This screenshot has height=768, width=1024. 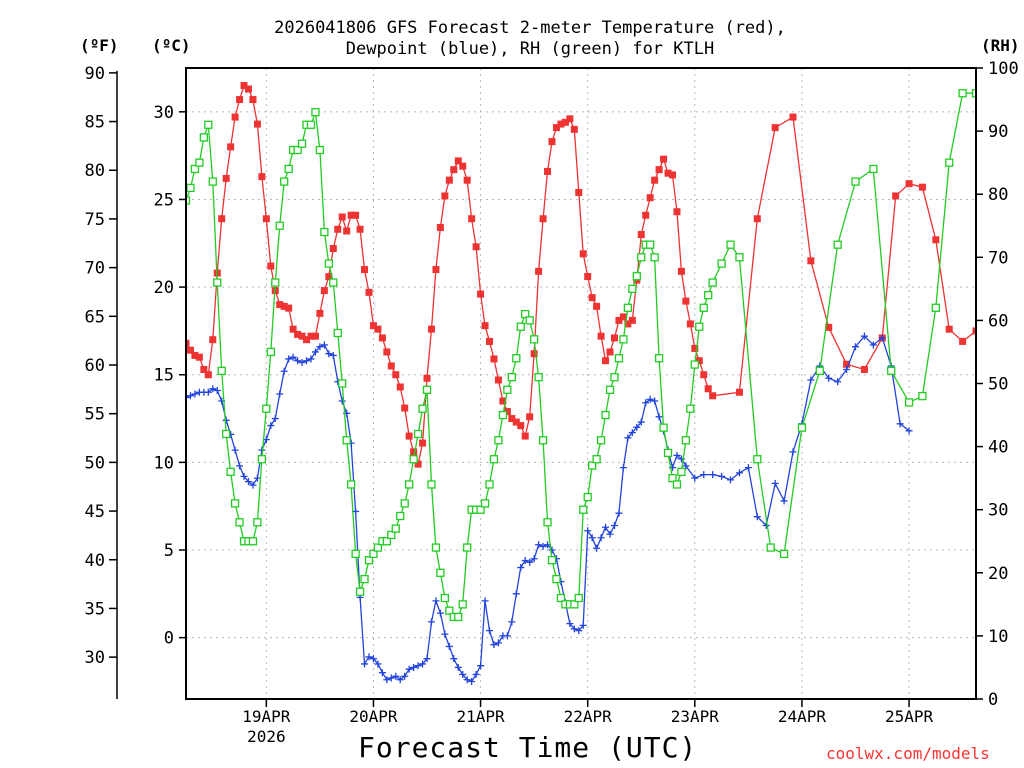 What do you see at coordinates (266, 716) in the screenshot?
I see `date-tick-label: 19APR` at bounding box center [266, 716].